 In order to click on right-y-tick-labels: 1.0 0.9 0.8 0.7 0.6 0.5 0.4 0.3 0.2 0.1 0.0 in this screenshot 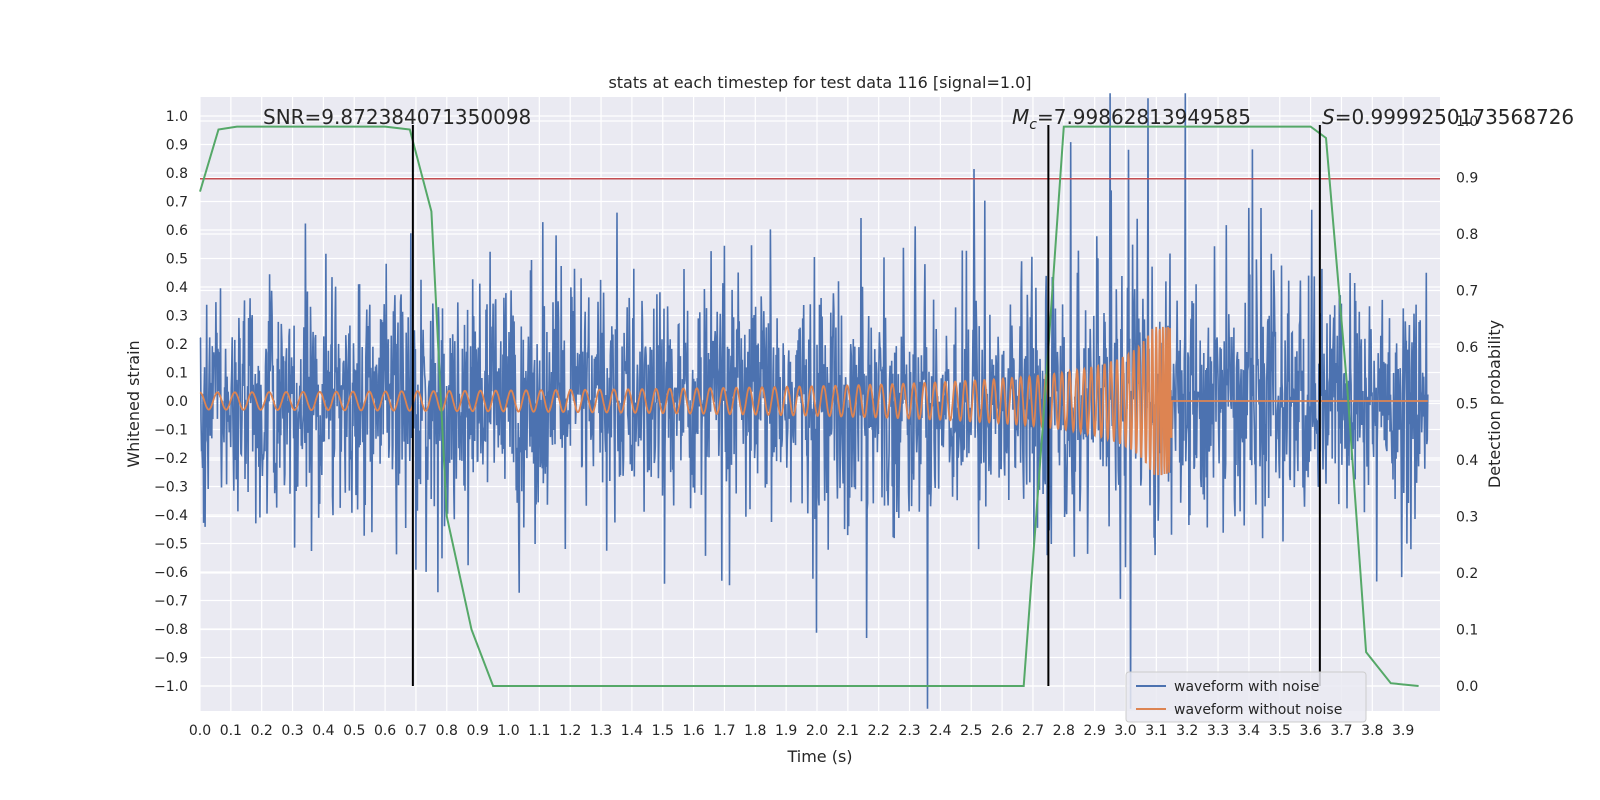, I will do `click(1467, 404)`.